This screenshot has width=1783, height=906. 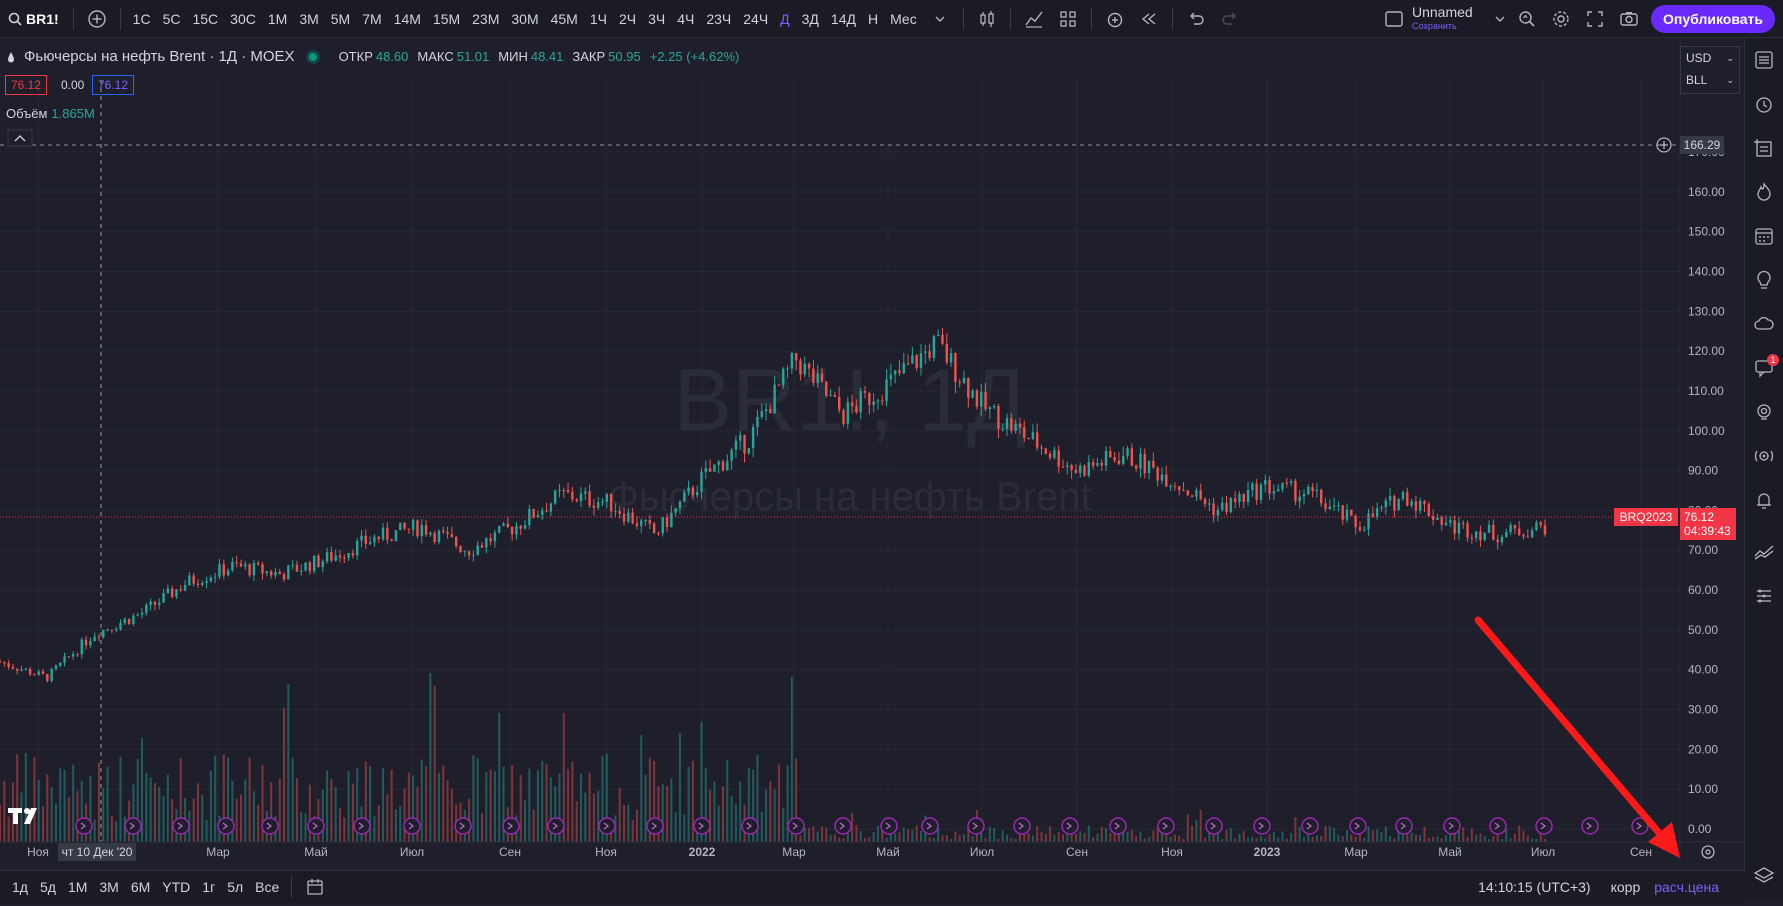 What do you see at coordinates (564, 18) in the screenshot?
I see `interval-12: 45М` at bounding box center [564, 18].